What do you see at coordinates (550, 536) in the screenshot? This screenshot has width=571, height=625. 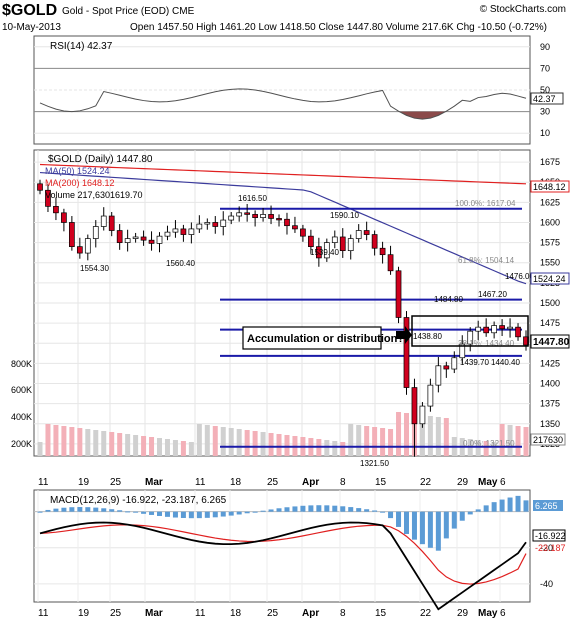 I see `macd-tag-value: -16.922` at bounding box center [550, 536].